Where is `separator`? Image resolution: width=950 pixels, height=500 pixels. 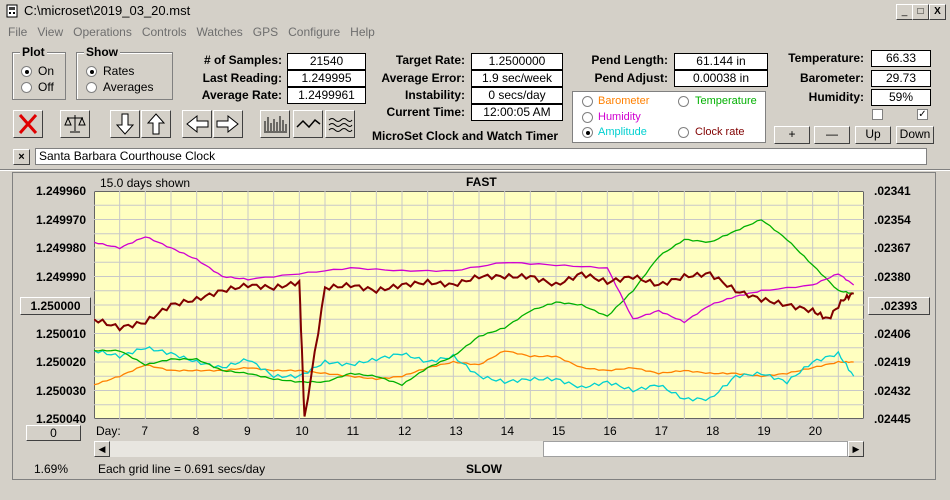 separator is located at coordinates (475, 170).